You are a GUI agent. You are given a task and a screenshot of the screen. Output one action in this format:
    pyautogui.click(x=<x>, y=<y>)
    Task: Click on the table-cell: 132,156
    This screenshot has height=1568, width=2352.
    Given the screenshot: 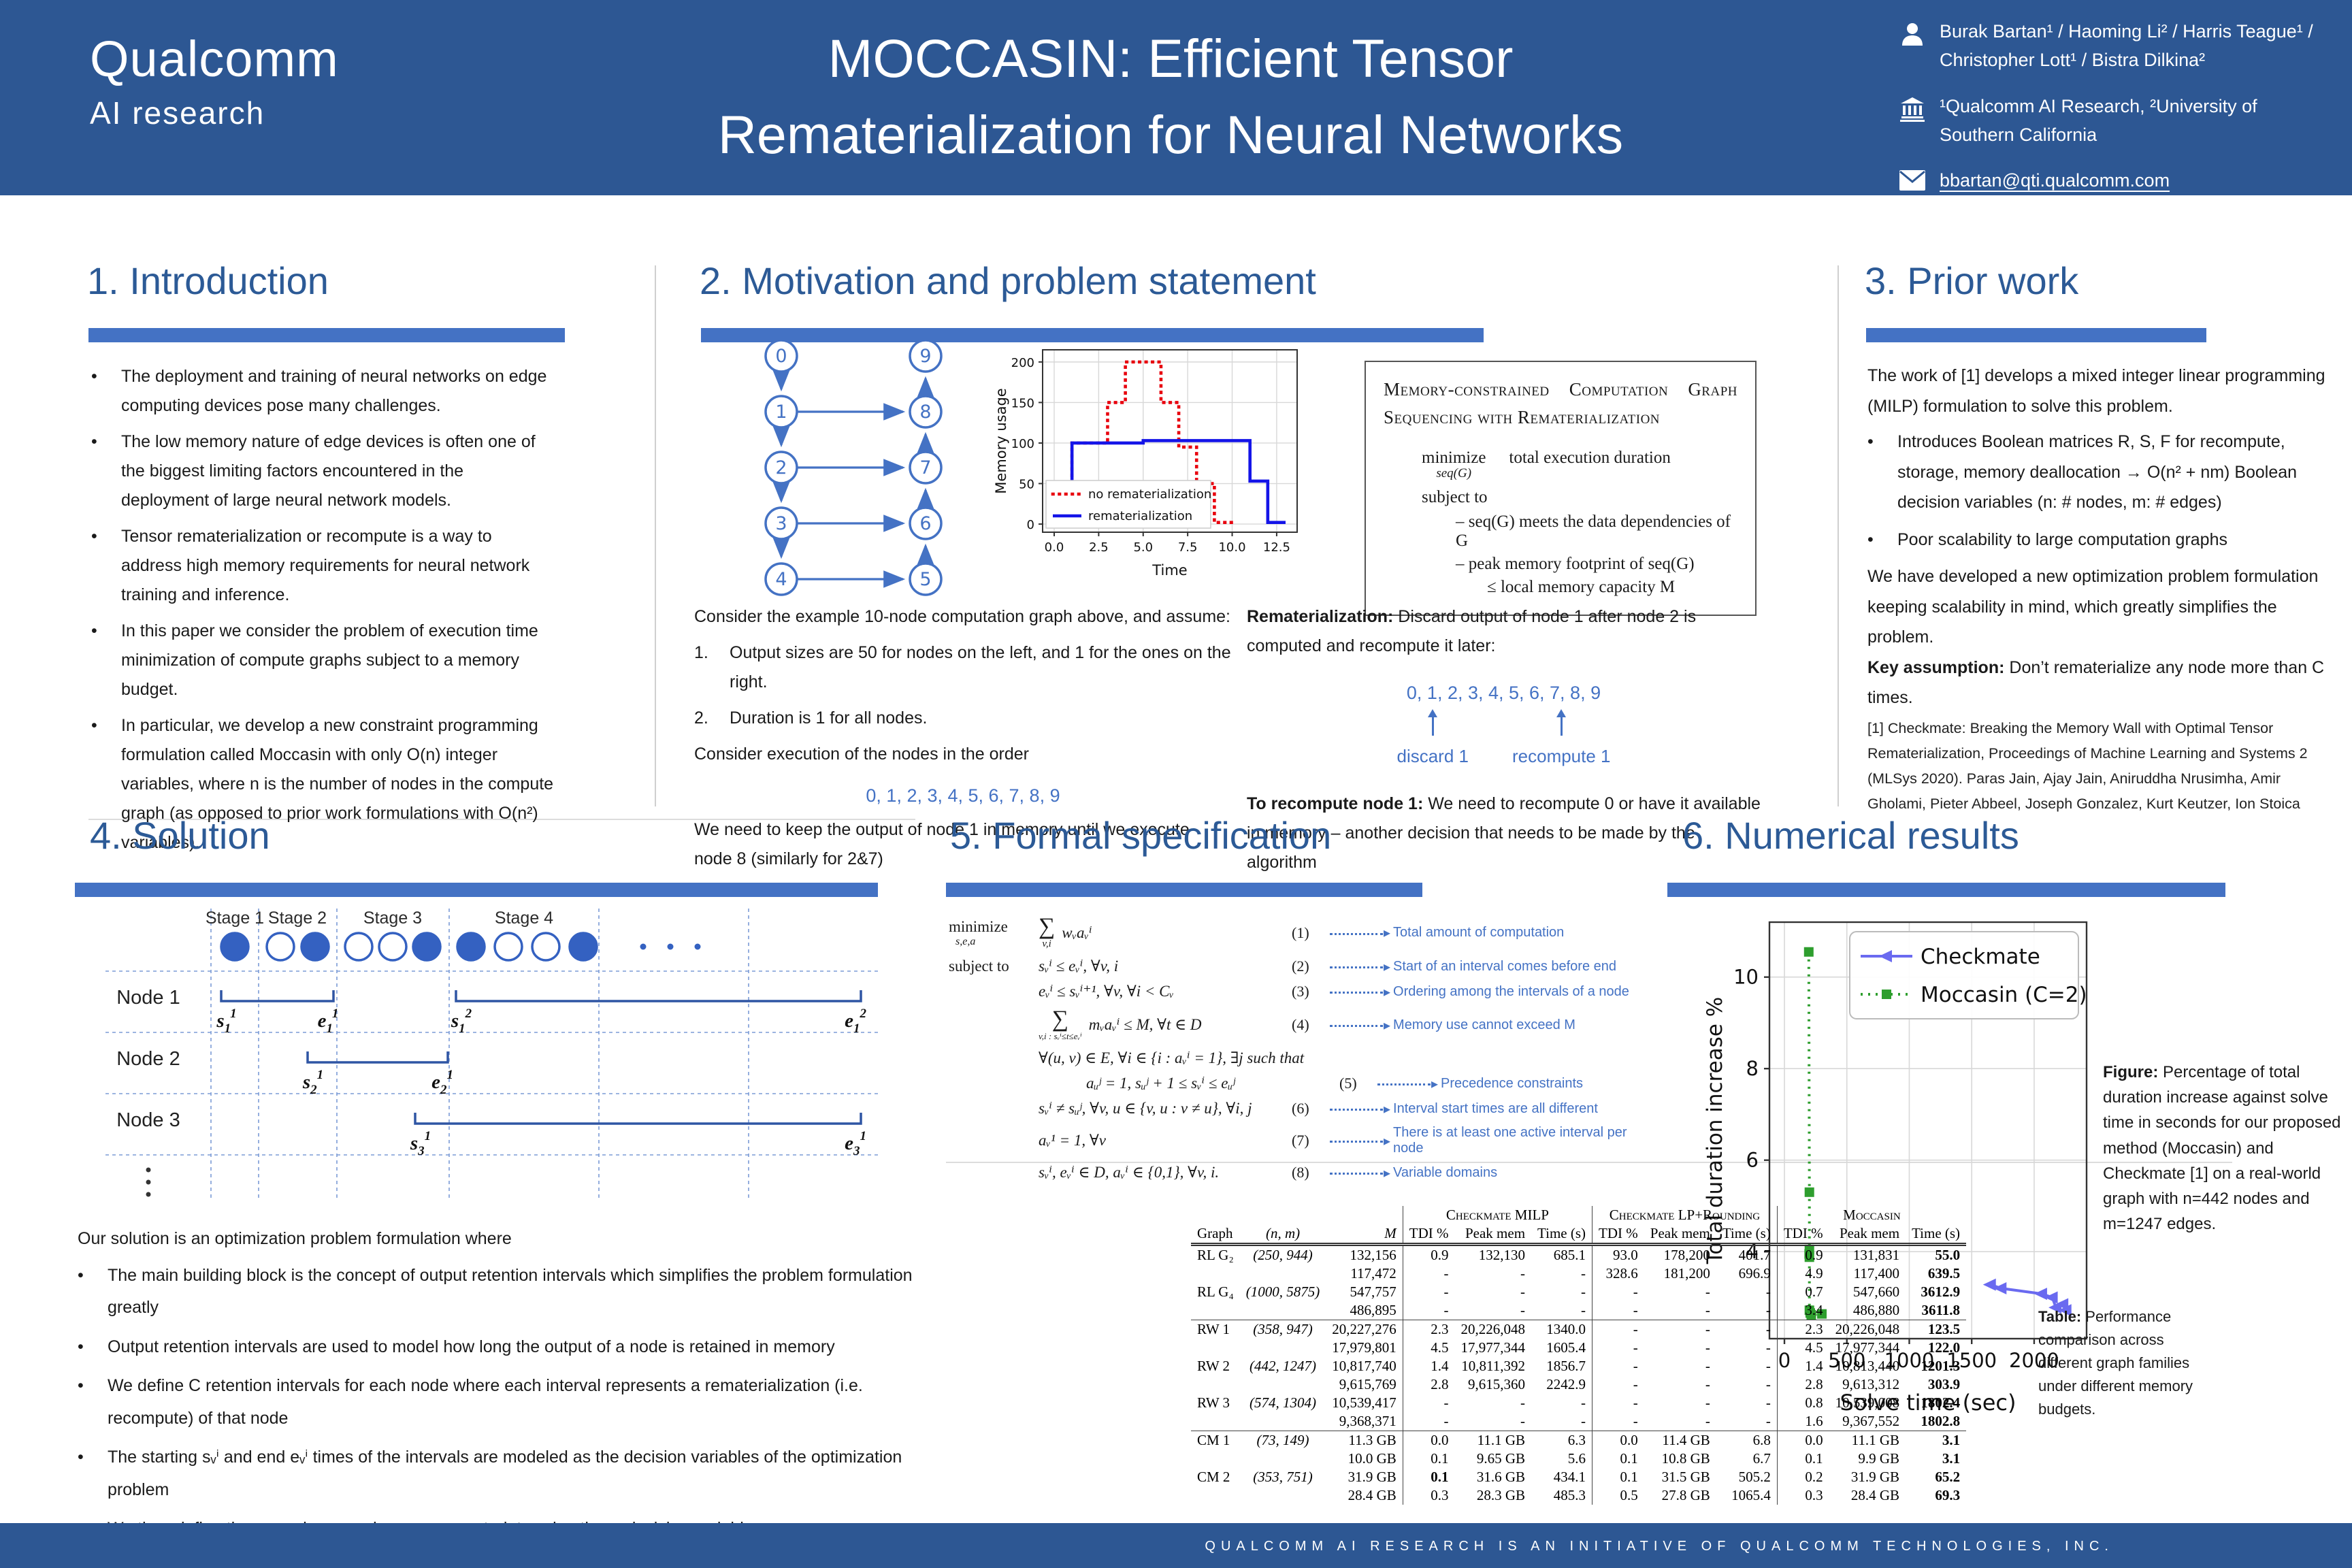 What is the action you would take?
    pyautogui.click(x=1373, y=1255)
    